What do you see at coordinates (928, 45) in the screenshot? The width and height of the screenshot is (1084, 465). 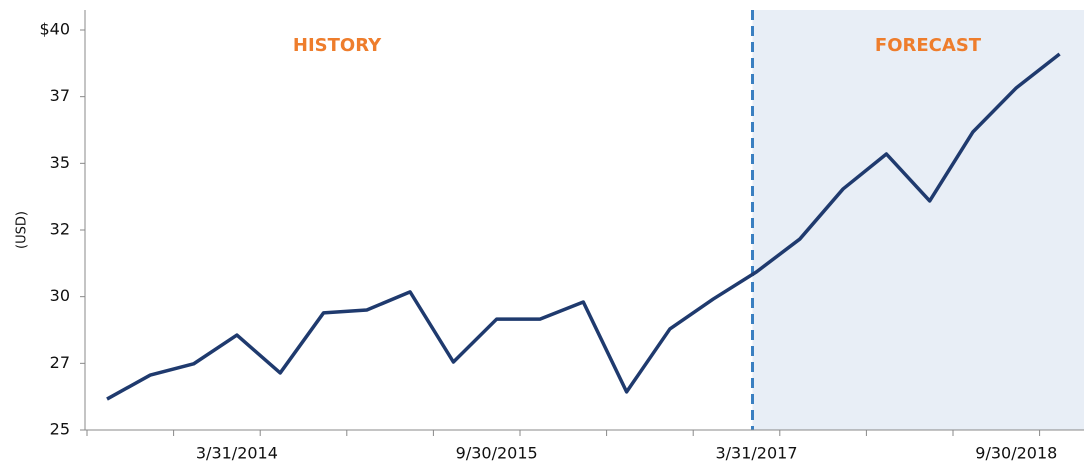 I see `forecast-label: FORECAST` at bounding box center [928, 45].